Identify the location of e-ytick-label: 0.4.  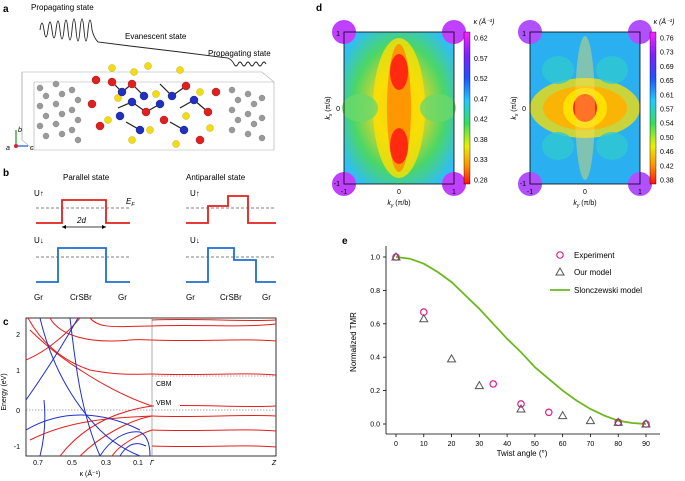
(375, 358).